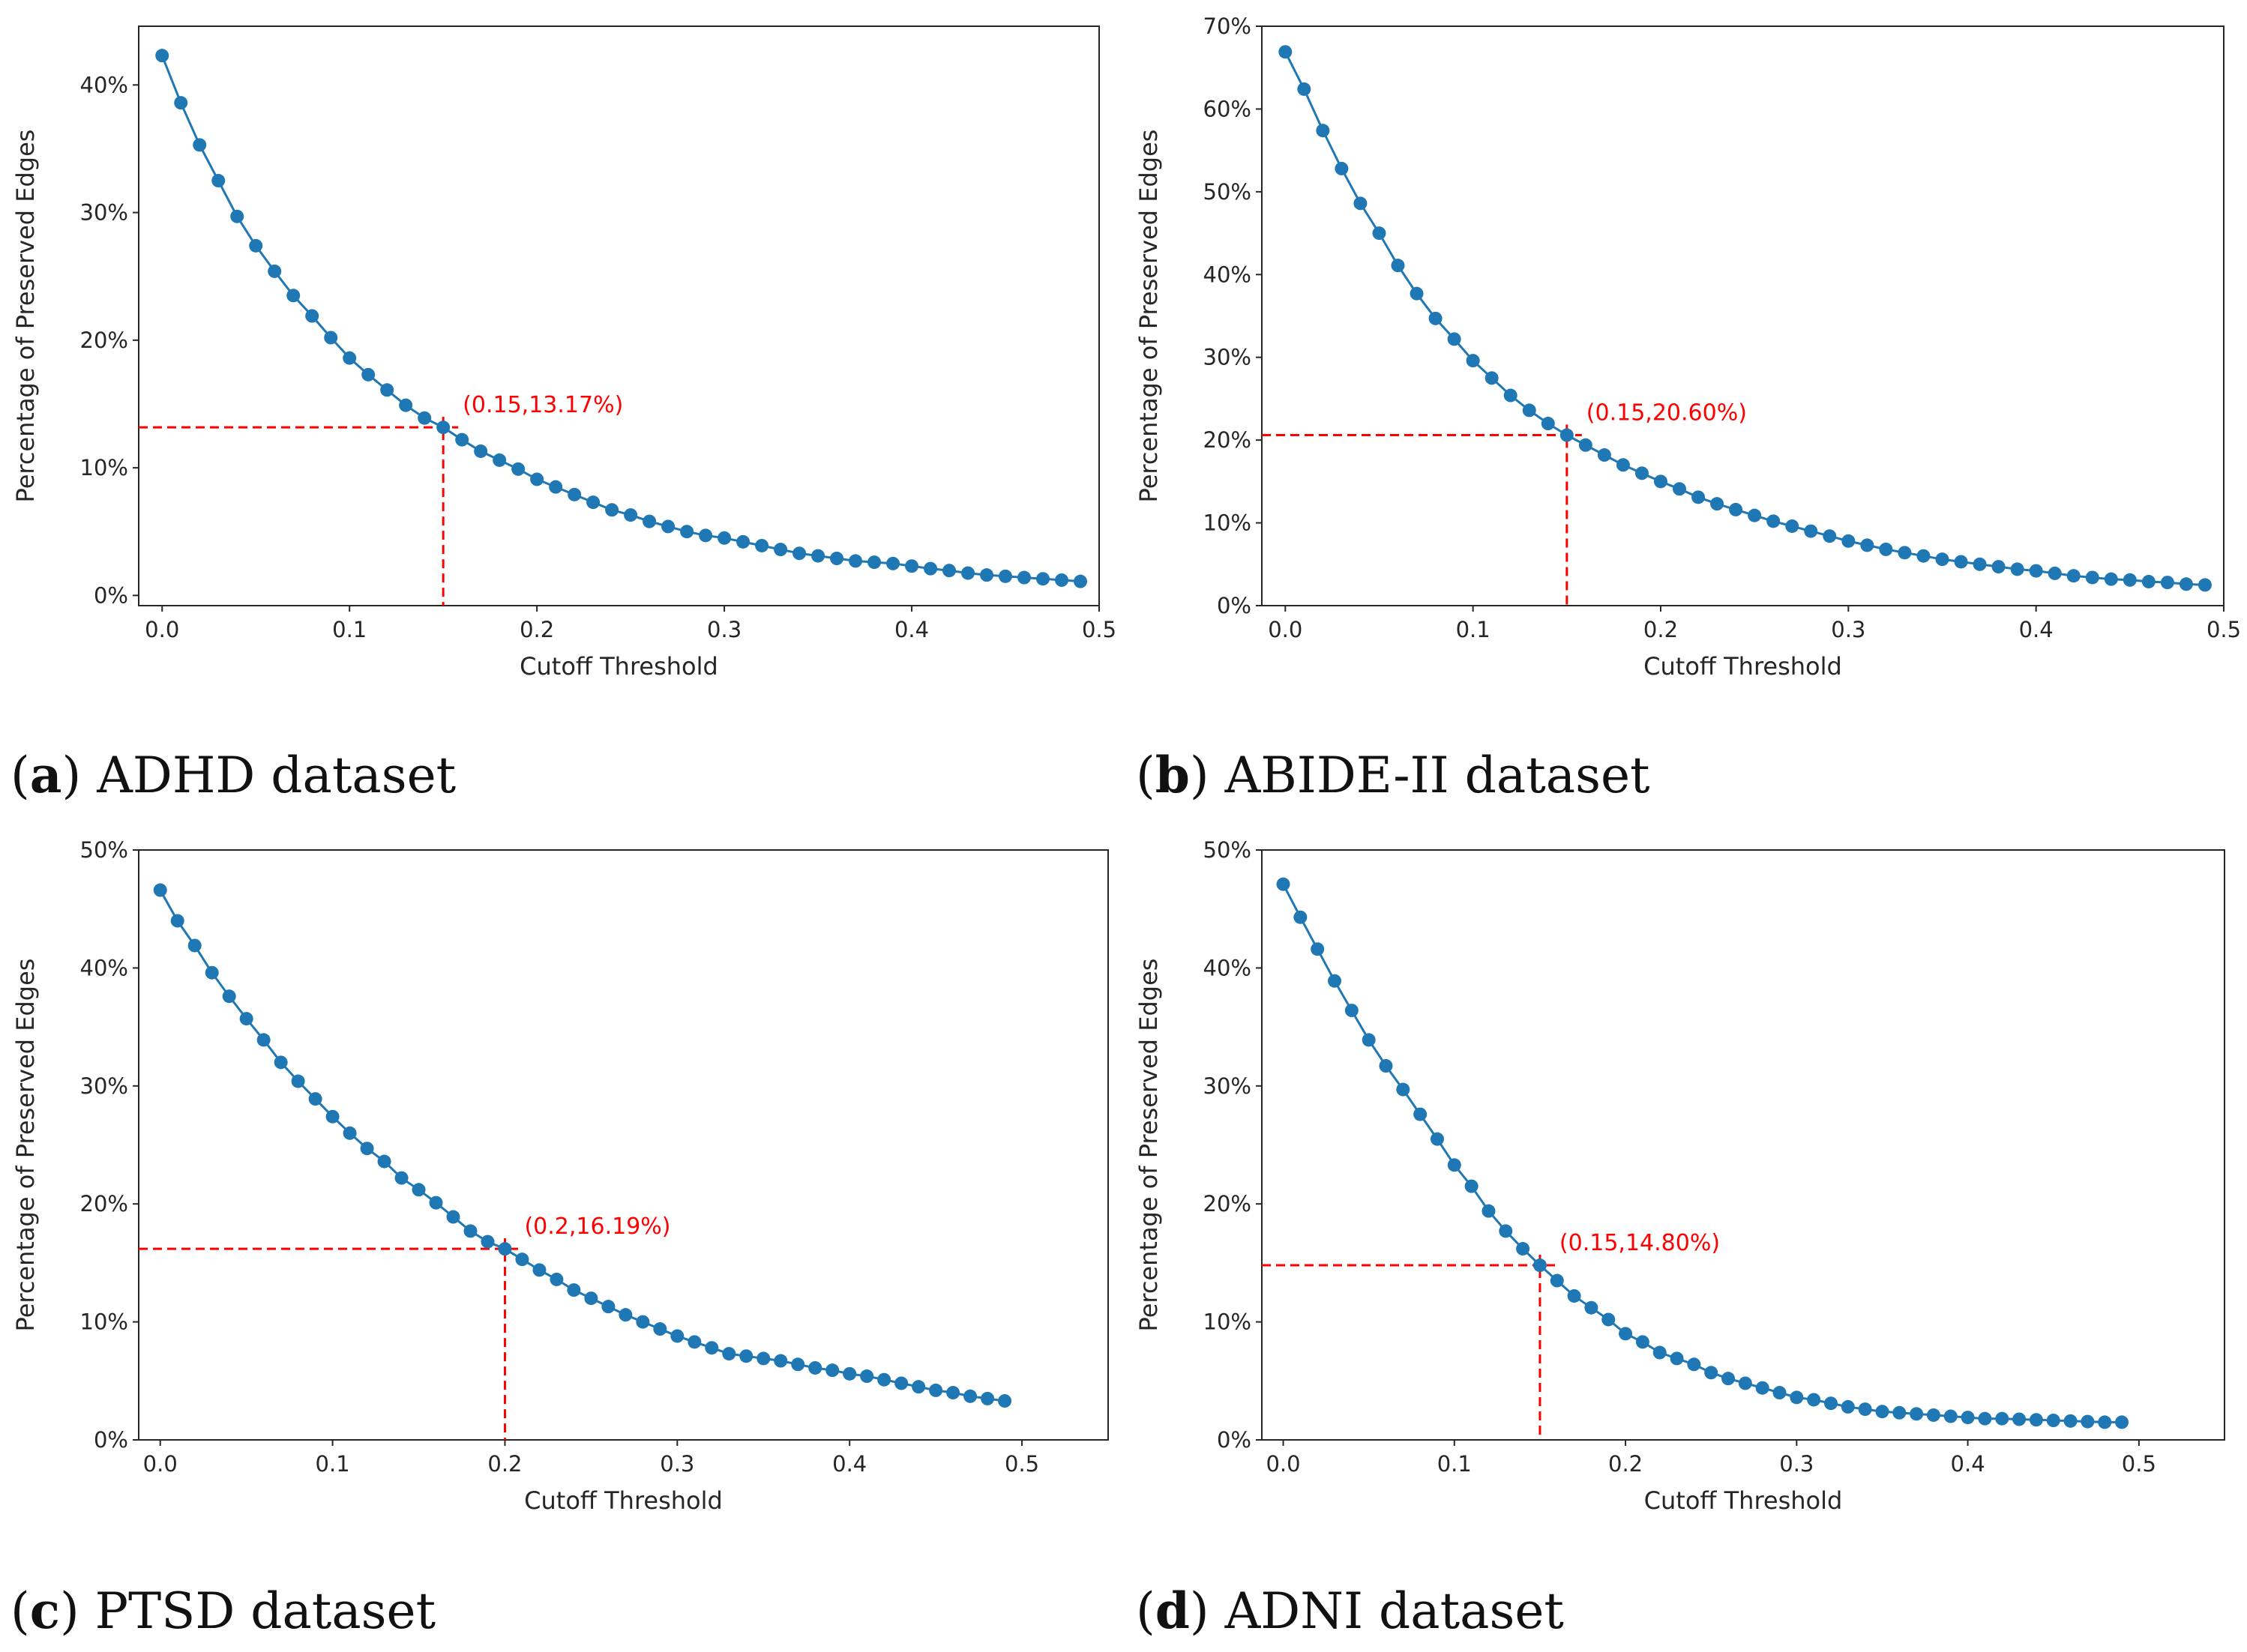 This screenshot has width=2247, height=1652. I want to click on y-tick-label: 70%, so click(1227, 26).